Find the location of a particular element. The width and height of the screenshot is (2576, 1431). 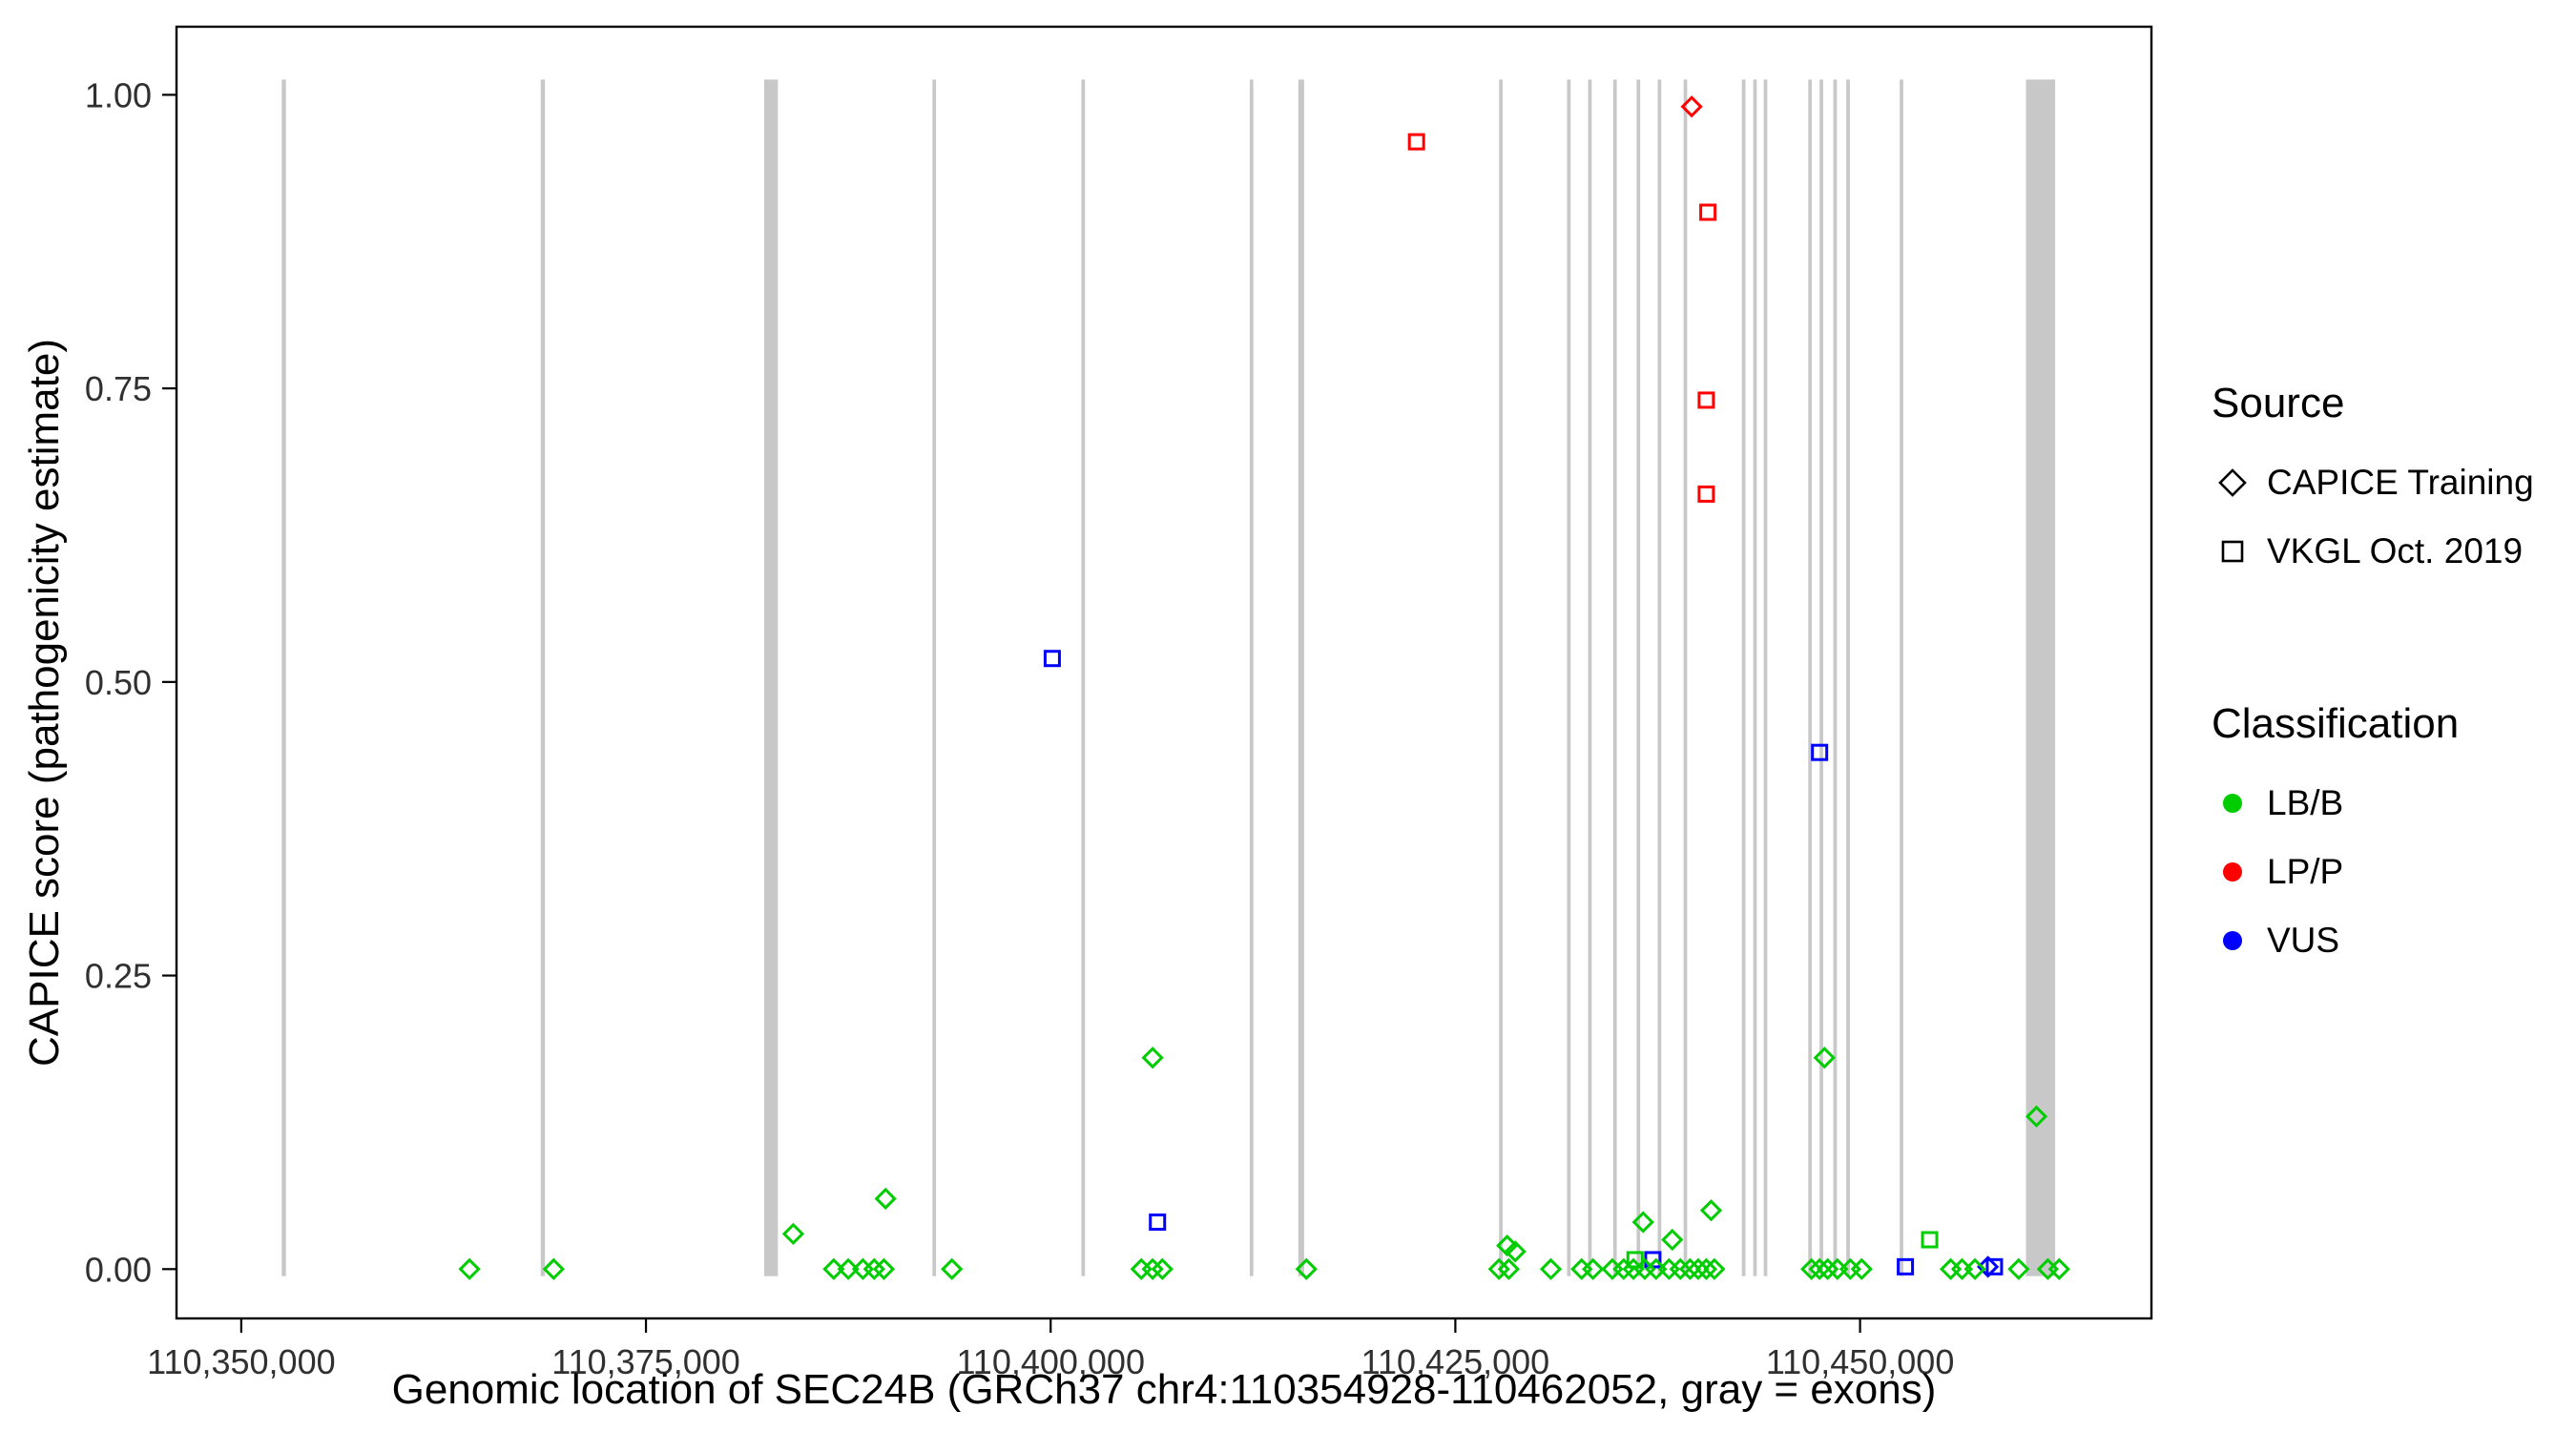

x-tick-label: 110,350,000 is located at coordinates (241, 1361).